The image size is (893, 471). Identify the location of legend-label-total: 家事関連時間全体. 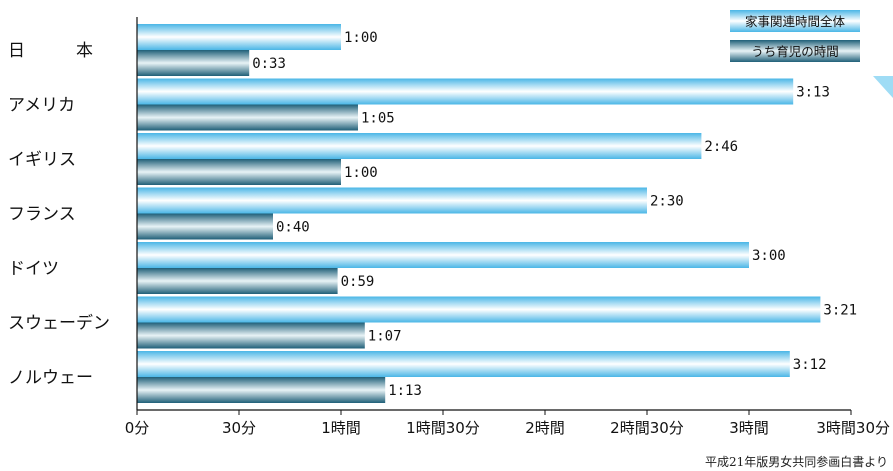
(795, 21).